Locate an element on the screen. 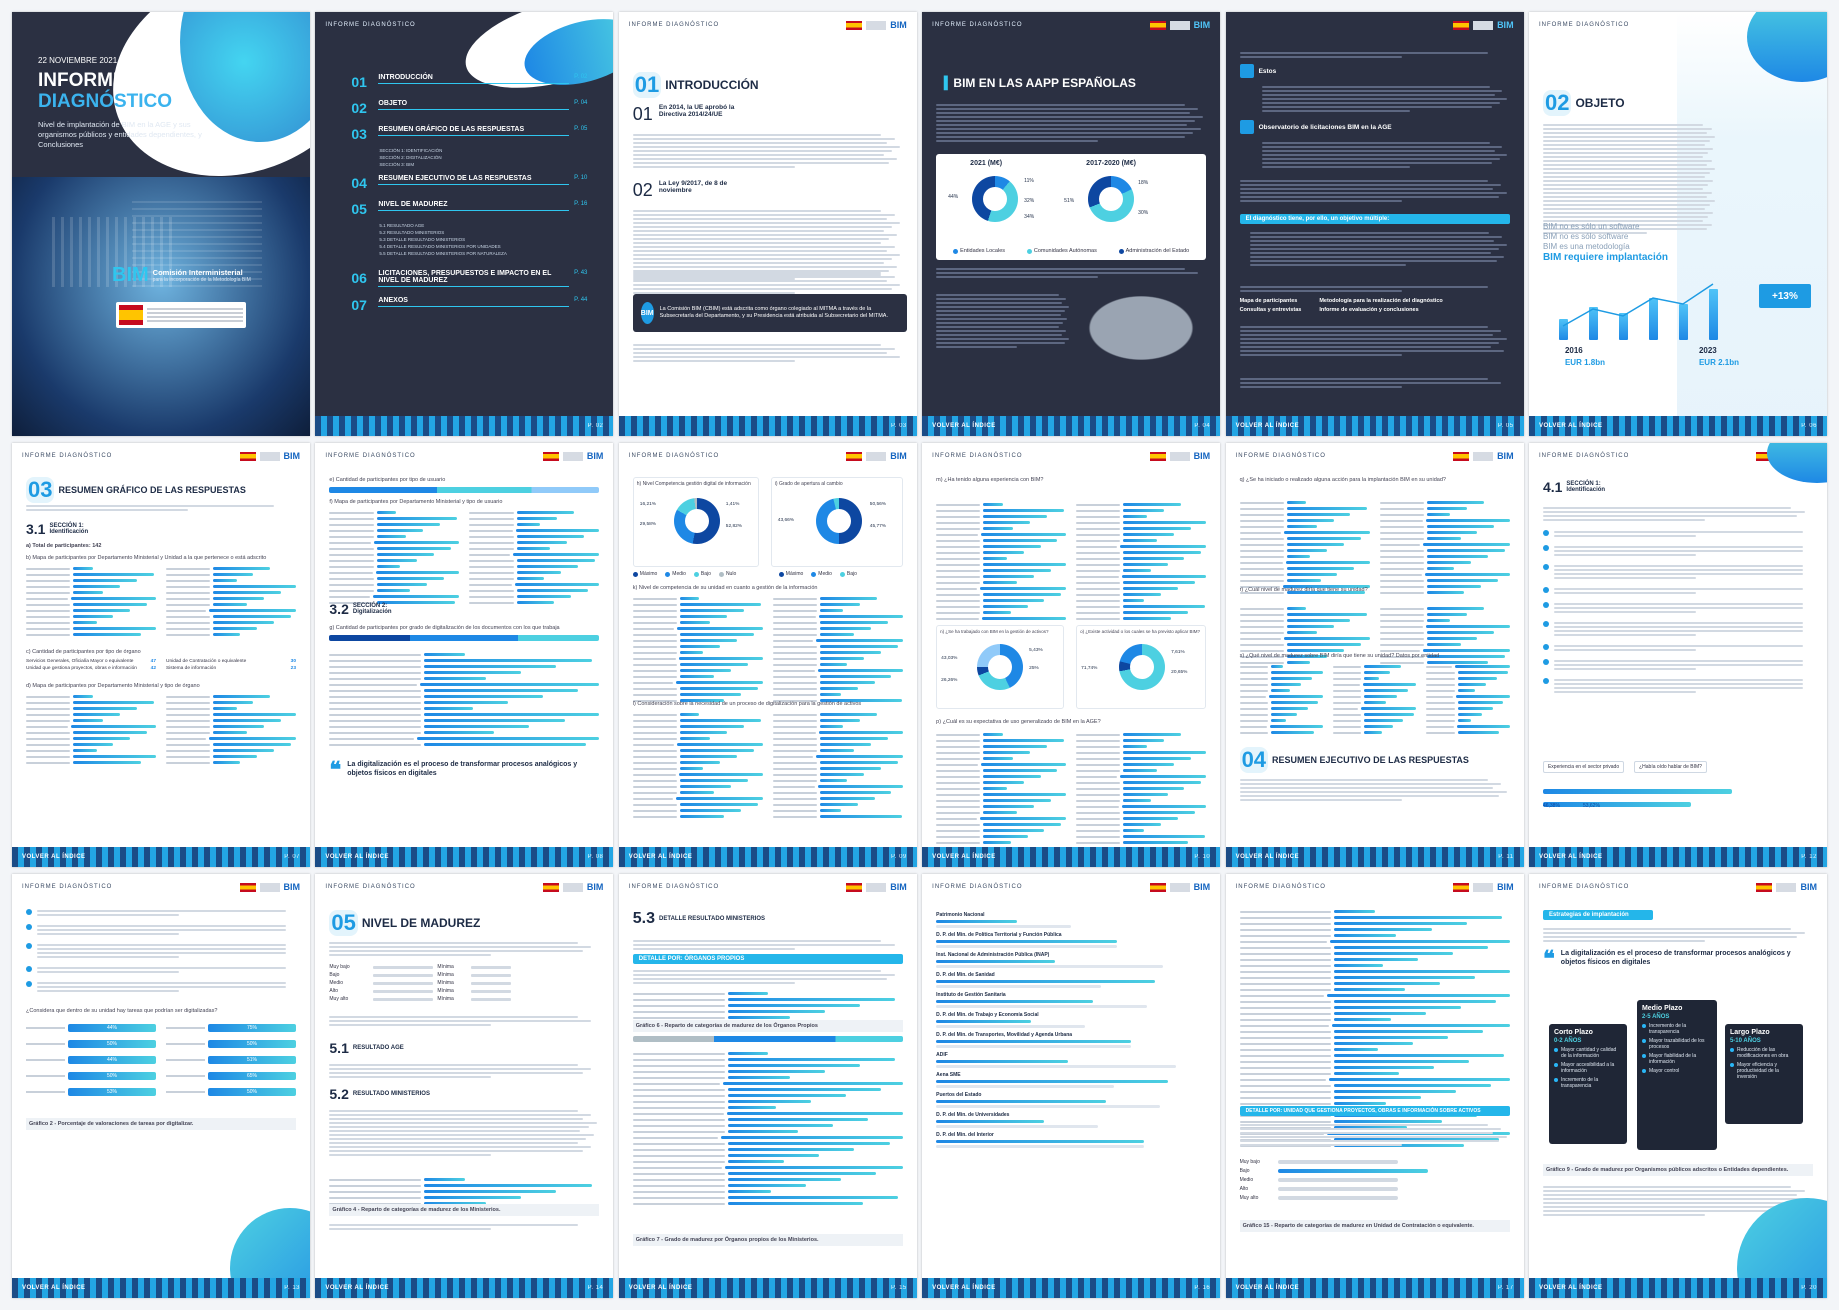 The image size is (1839, 1310). toc-item: 07 ANEXOS P. 44 is located at coordinates (469, 305).